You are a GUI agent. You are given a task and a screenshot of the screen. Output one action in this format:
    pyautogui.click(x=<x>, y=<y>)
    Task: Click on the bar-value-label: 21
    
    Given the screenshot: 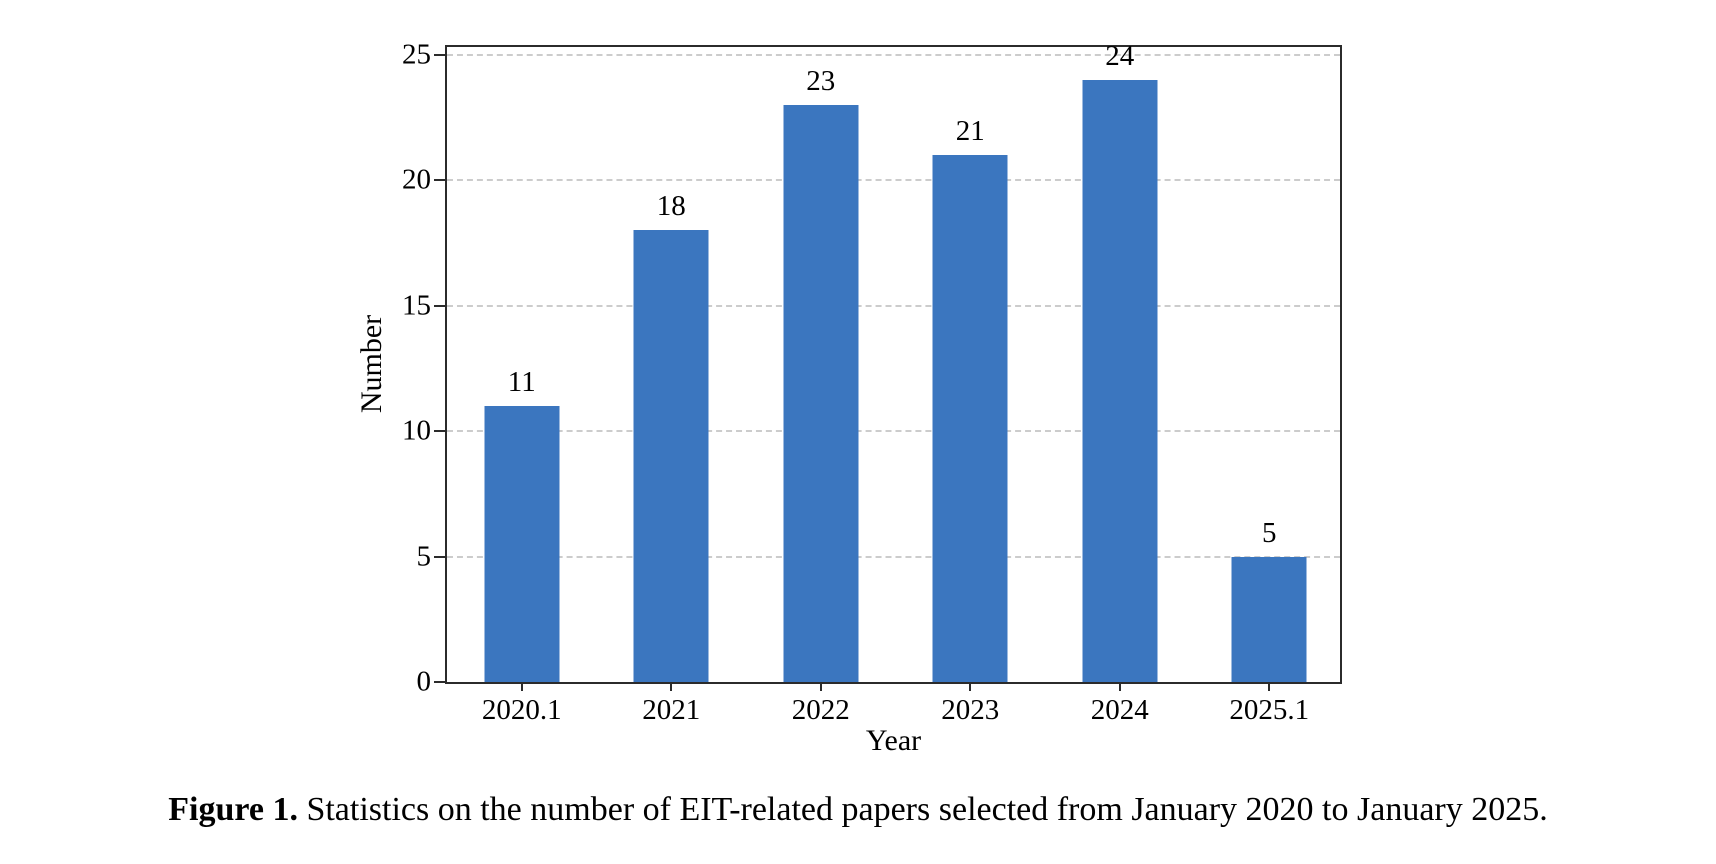 What is the action you would take?
    pyautogui.click(x=970, y=130)
    